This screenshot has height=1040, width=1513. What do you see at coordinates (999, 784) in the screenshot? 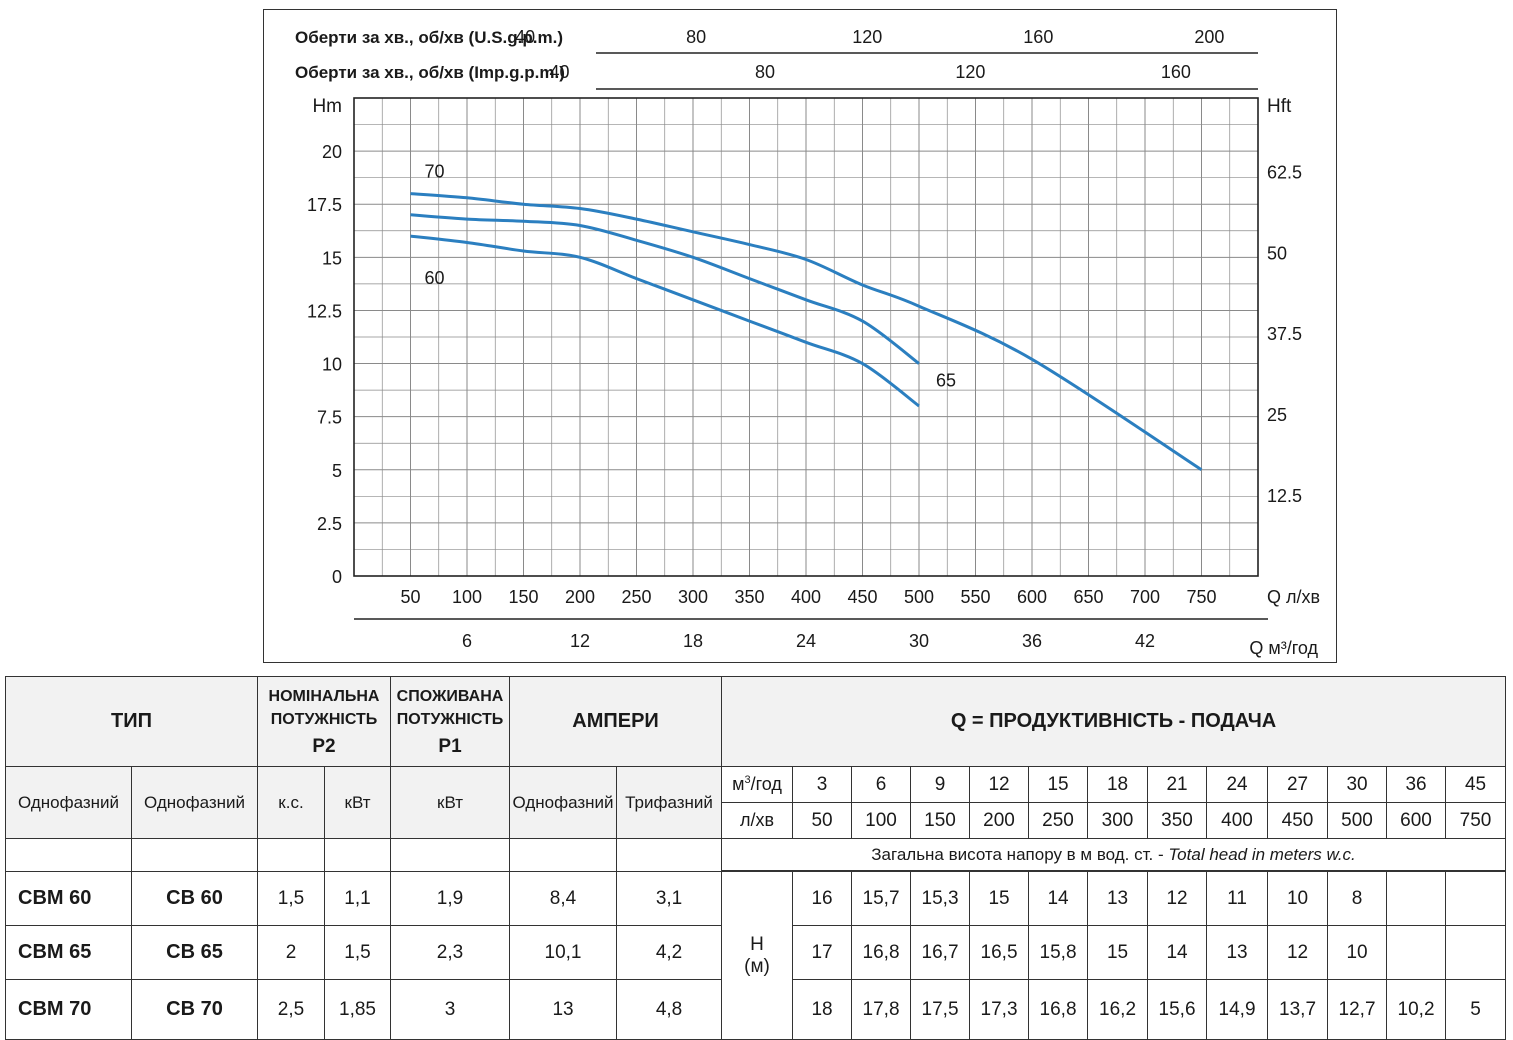
I see `m3-value: 12` at bounding box center [999, 784].